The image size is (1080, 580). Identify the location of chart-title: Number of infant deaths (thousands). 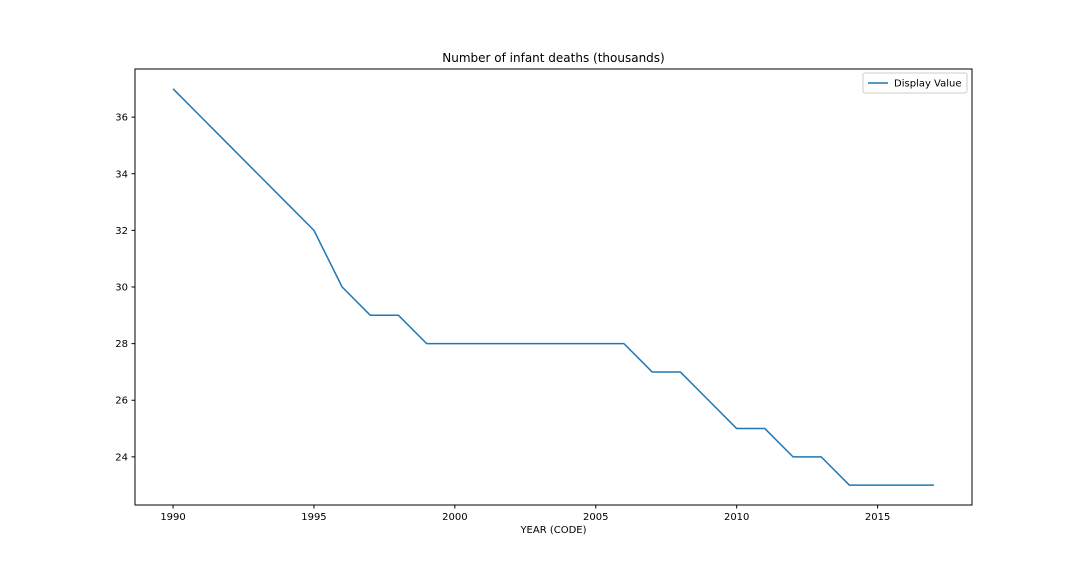
(553, 58).